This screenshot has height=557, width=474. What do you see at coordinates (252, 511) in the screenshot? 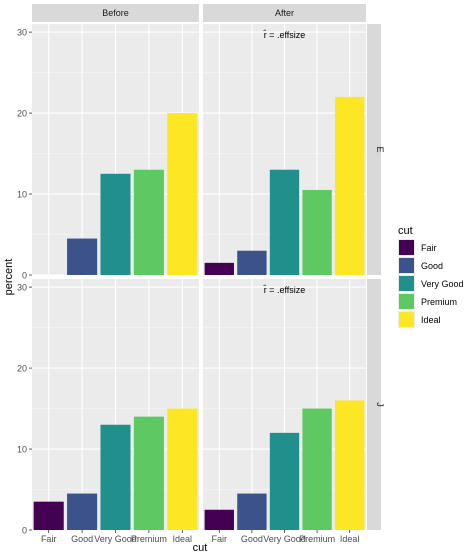
I see `bar-j-after-good` at bounding box center [252, 511].